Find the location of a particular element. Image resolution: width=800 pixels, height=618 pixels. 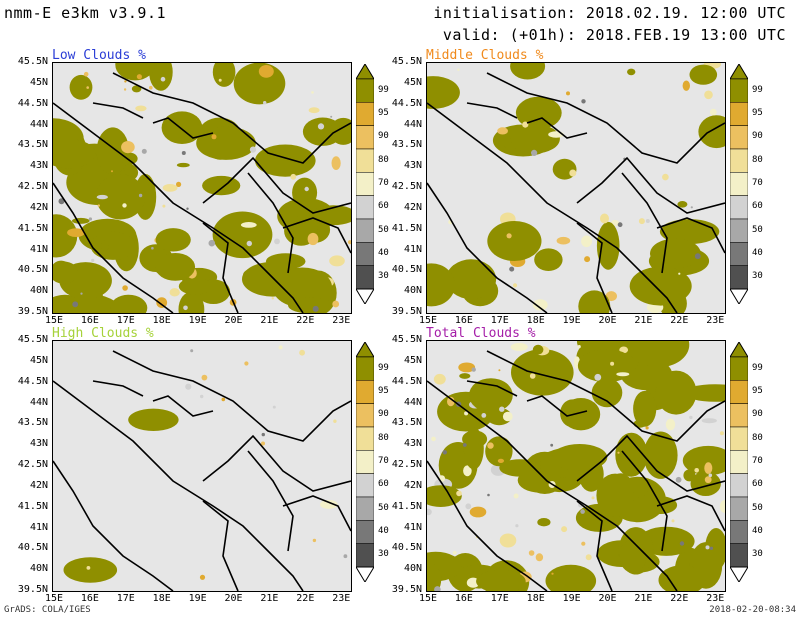

lon-label: 21E is located at coordinates (643, 320).